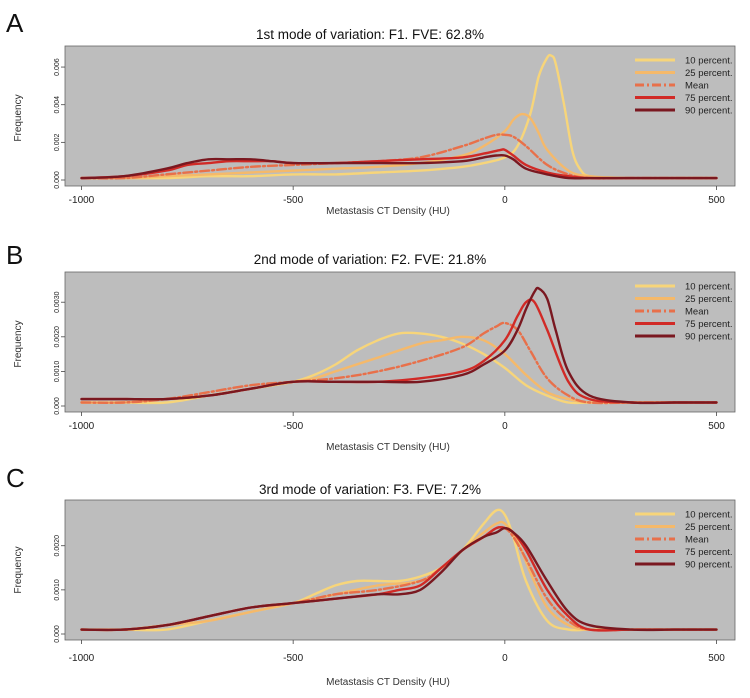 The width and height of the screenshot is (750, 698). I want to click on series-line-75-percent, so click(399, 164).